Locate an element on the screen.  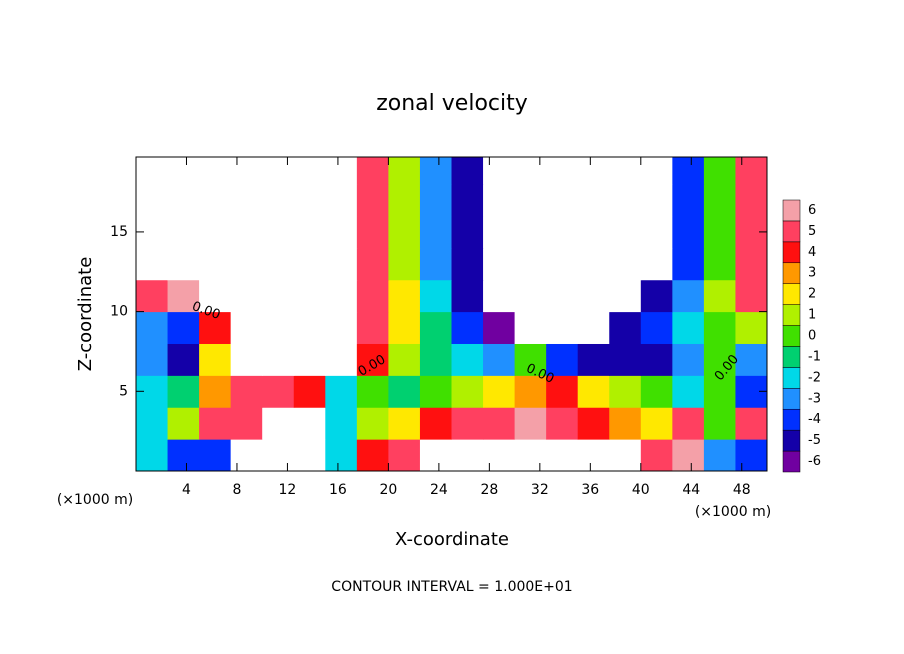
y-tick-label: 15 is located at coordinates (119, 232).